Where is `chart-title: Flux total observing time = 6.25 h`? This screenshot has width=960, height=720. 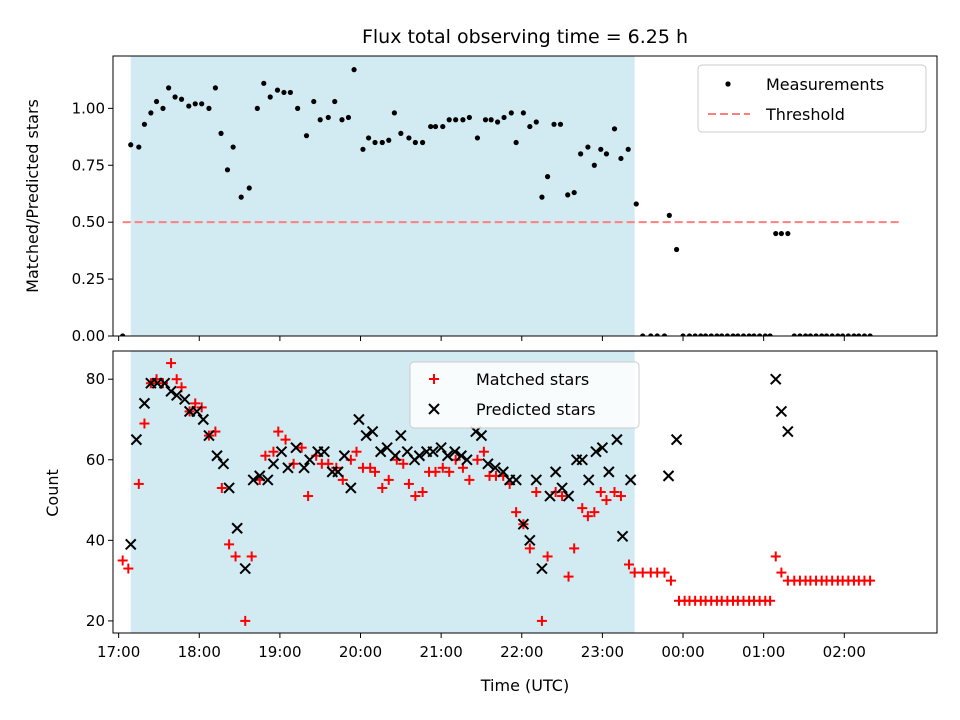 chart-title: Flux total observing time = 6.25 h is located at coordinates (525, 37).